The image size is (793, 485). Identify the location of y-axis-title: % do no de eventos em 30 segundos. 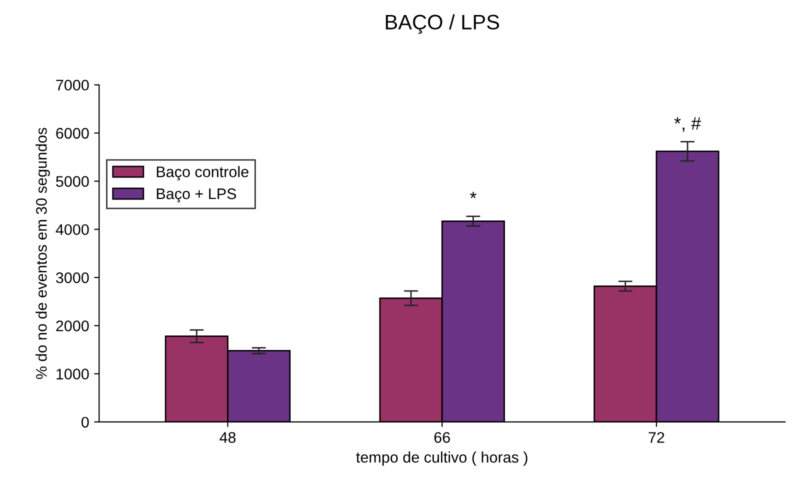
(43, 253).